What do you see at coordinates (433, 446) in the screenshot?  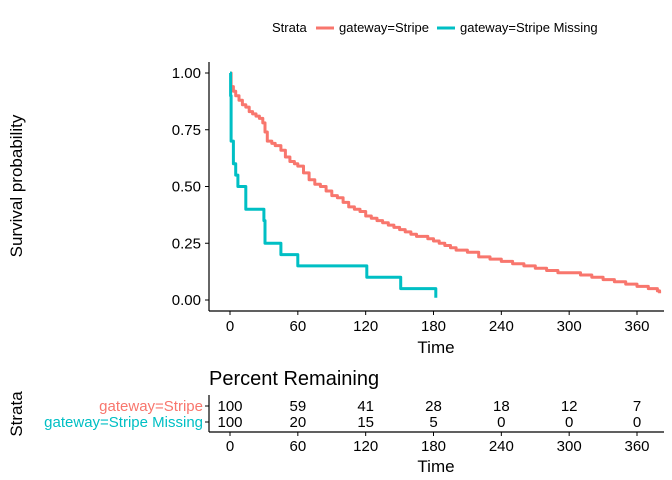 I see `table-x-tick-label: 180` at bounding box center [433, 446].